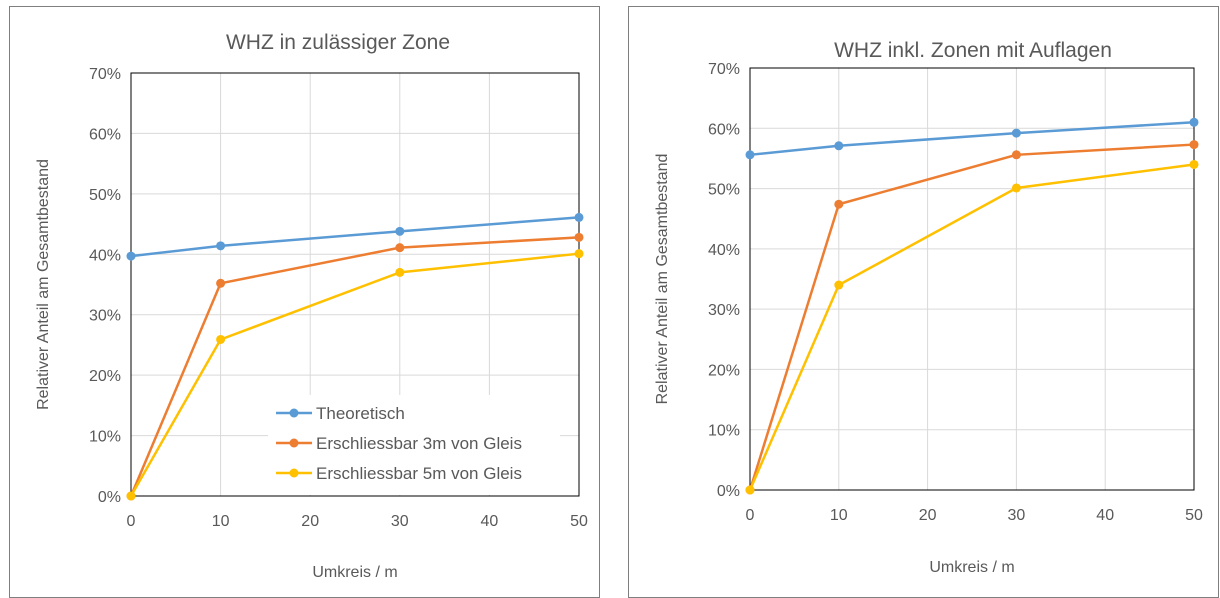 This screenshot has width=1220, height=598. What do you see at coordinates (973, 50) in the screenshot?
I see `chart-title: WHZ inkl. Zonen mit Auflagen` at bounding box center [973, 50].